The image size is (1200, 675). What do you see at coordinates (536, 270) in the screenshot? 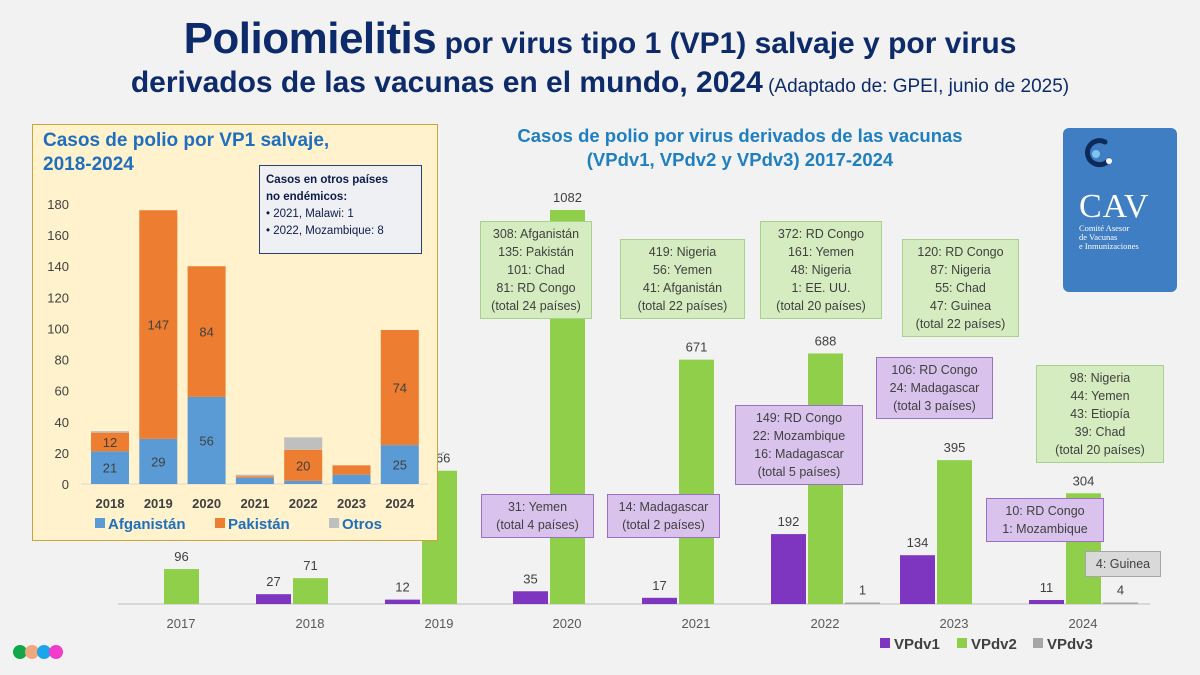
I see `annotation-line: 101: Chad` at bounding box center [536, 270].